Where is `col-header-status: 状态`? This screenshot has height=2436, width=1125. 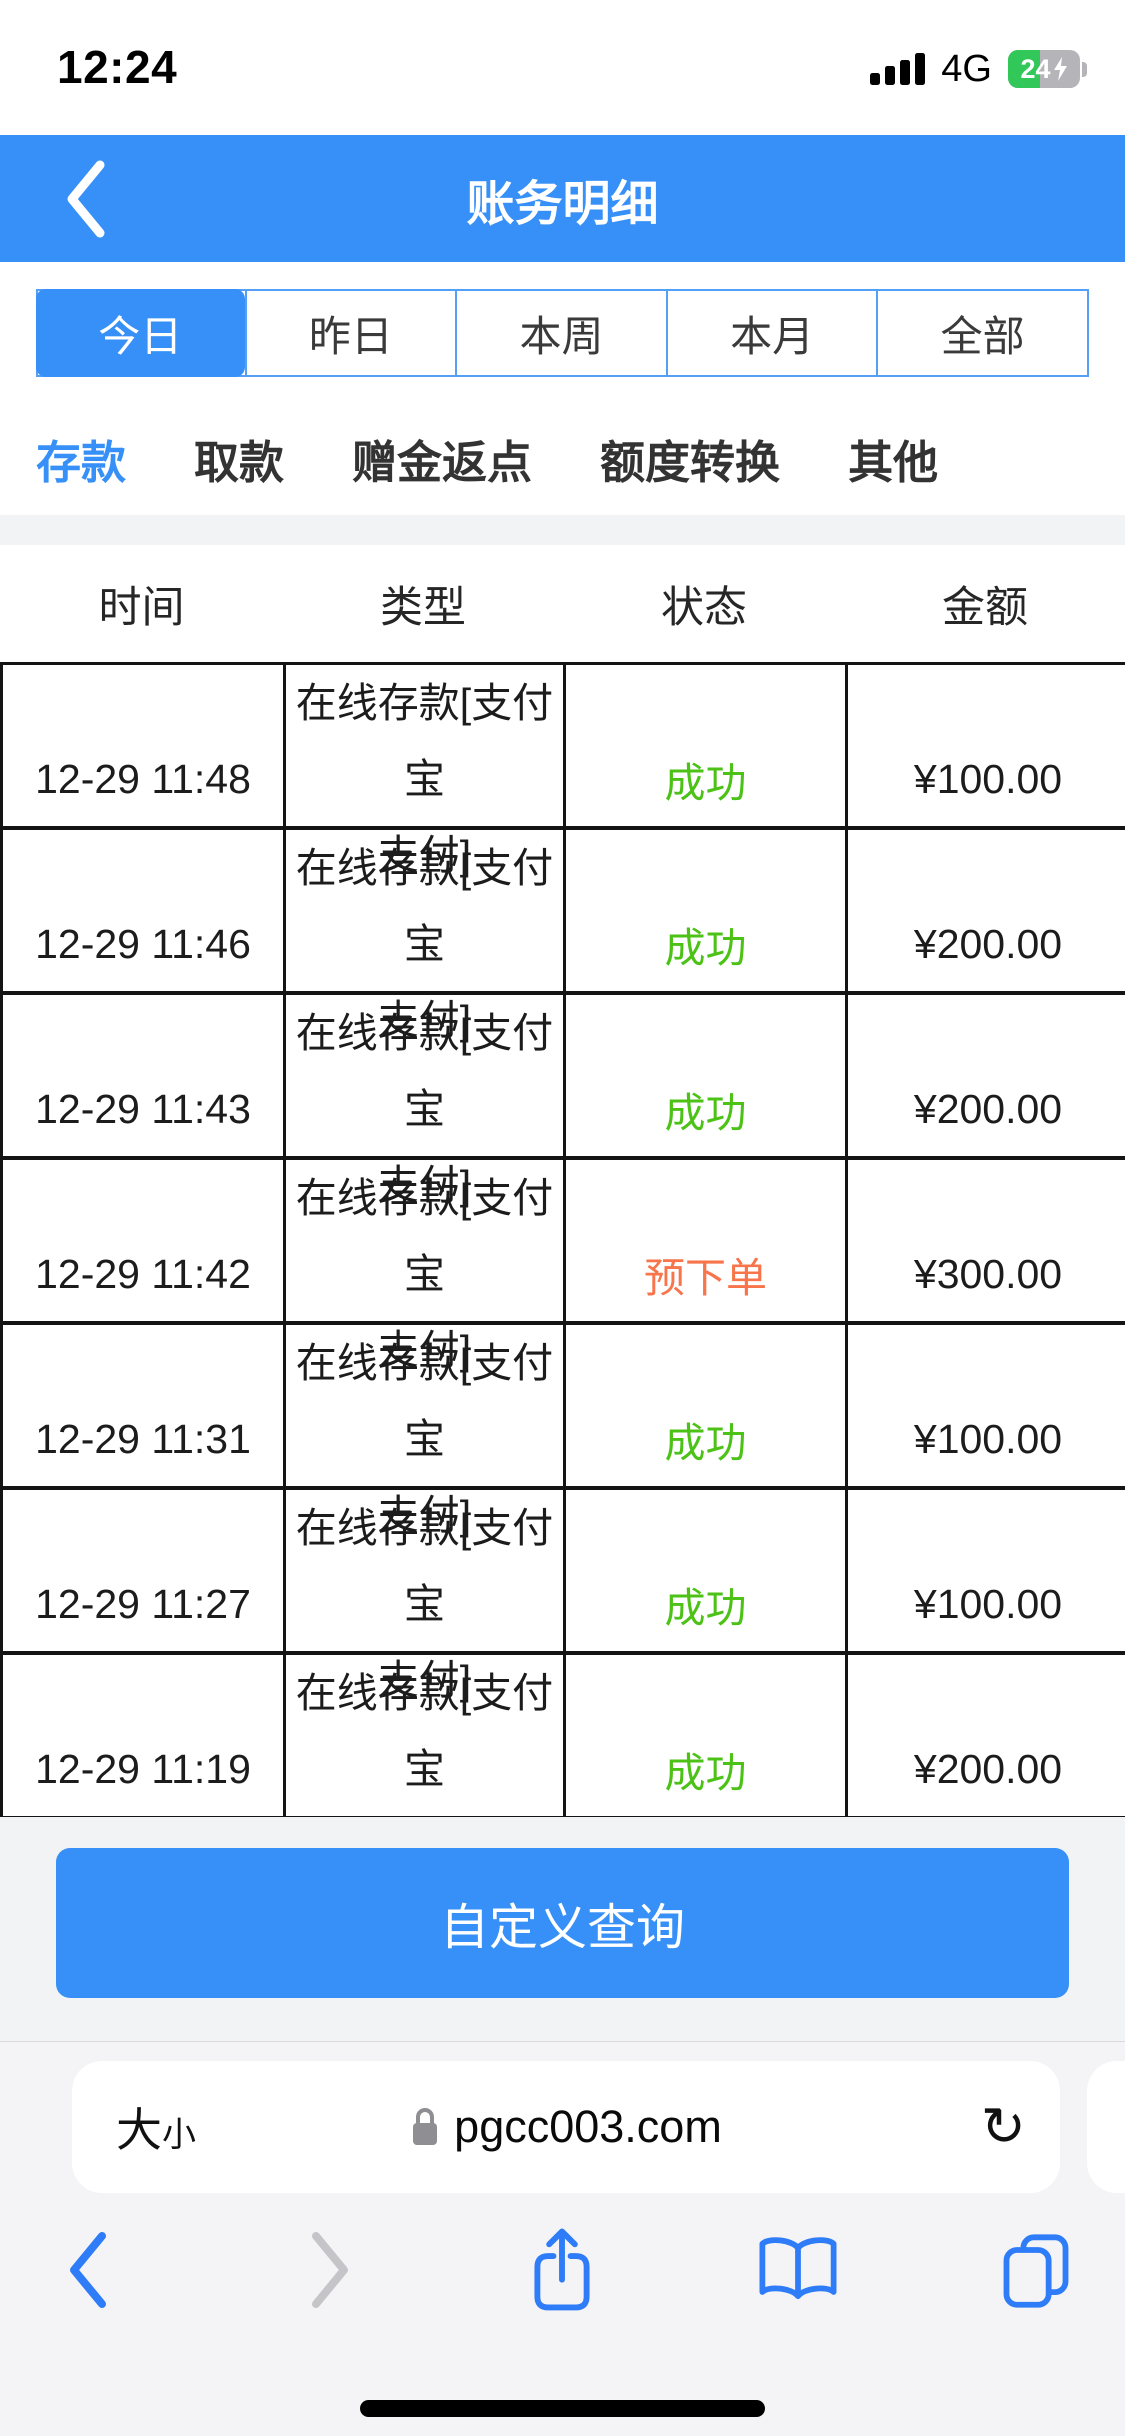
col-header-status: 状态 is located at coordinates (704, 607).